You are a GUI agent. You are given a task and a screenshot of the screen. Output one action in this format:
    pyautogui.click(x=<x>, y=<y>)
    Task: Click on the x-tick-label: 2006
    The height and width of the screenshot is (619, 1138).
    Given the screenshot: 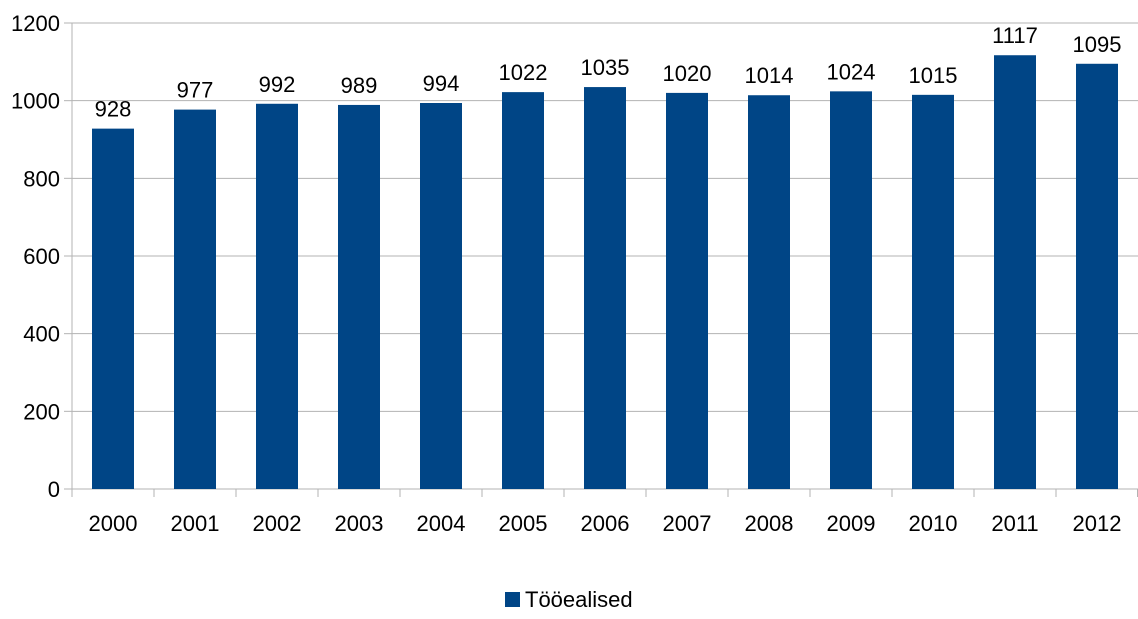 What is the action you would take?
    pyautogui.click(x=605, y=523)
    